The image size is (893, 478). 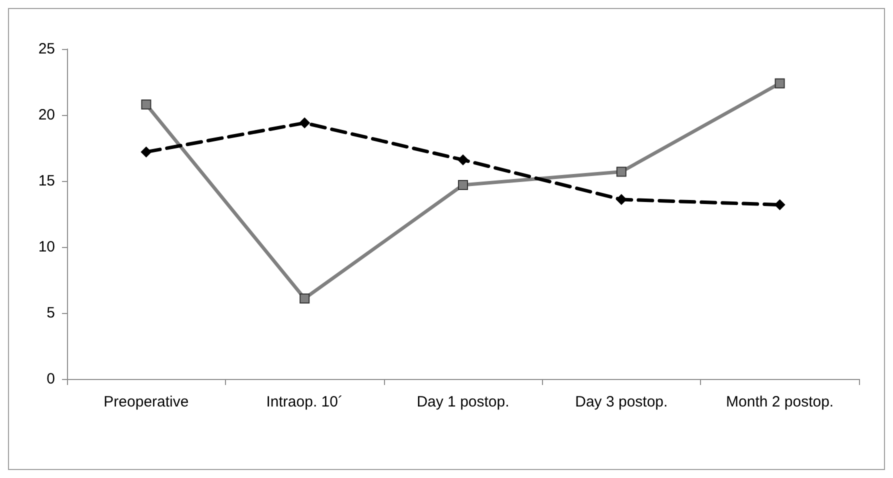 I want to click on y-tick-label: 15, so click(x=46, y=181).